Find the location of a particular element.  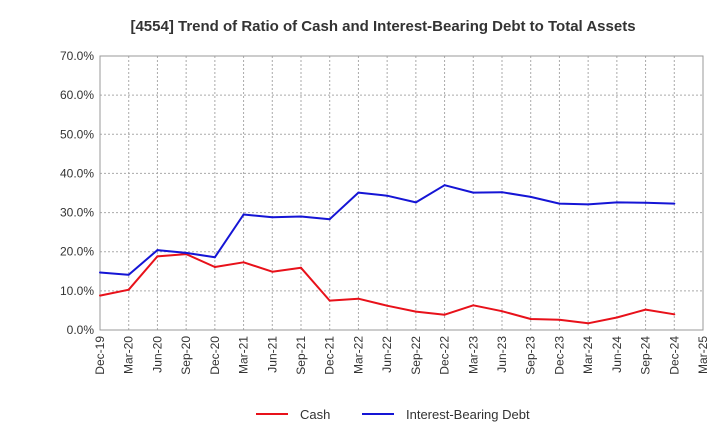

x-tick-label: Dec-22 is located at coordinates (445, 355).